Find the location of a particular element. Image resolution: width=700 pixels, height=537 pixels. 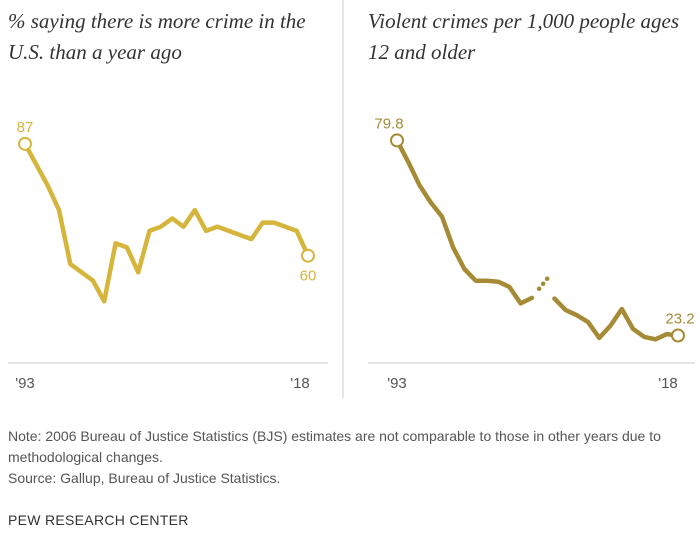

left-data-label-1: 60 is located at coordinates (308, 276).